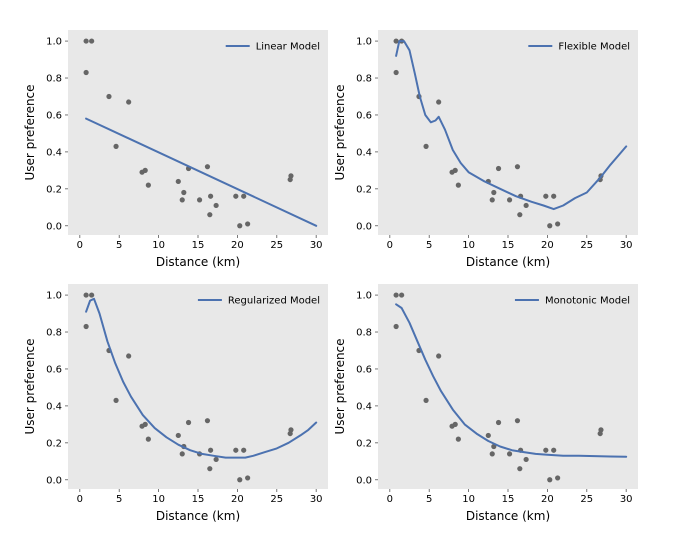 The width and height of the screenshot is (690, 554). Describe the element at coordinates (288, 47) in the screenshot. I see `legend-label: Linear Model` at that location.